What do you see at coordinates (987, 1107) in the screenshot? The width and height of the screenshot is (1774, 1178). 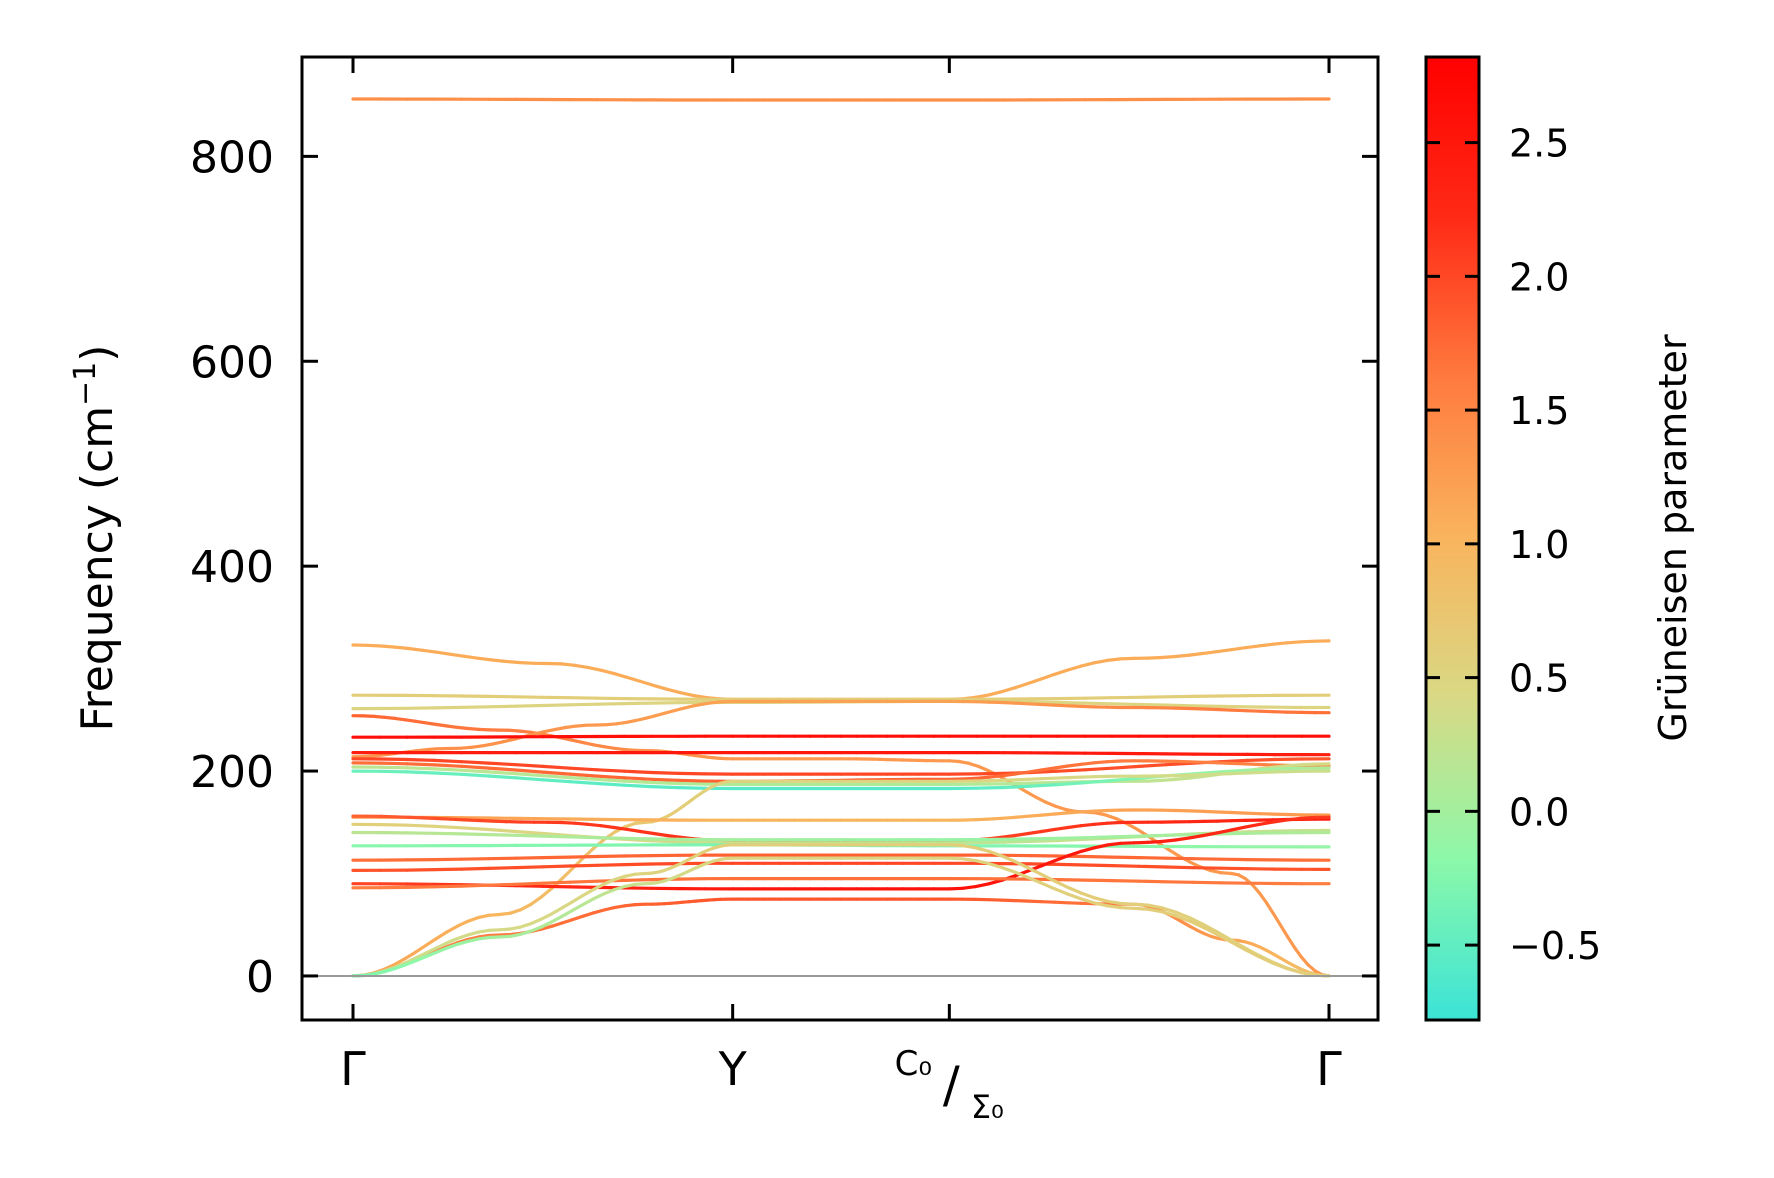 I see `x-tick-label-bottom: Σ₀` at bounding box center [987, 1107].